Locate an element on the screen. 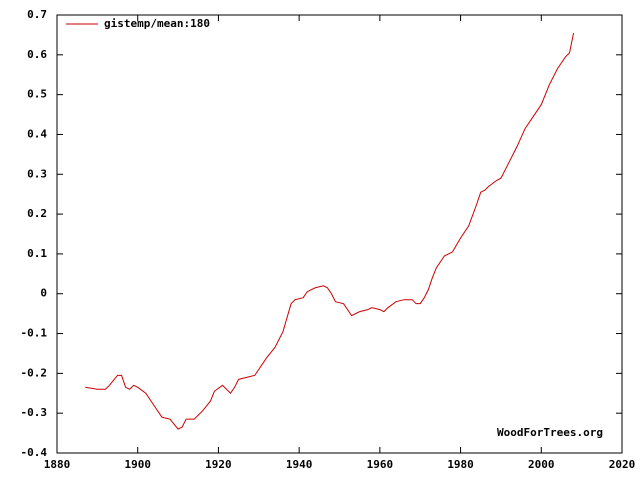 The image size is (640, 480). y-tick-label: 0.1 is located at coordinates (37, 253).